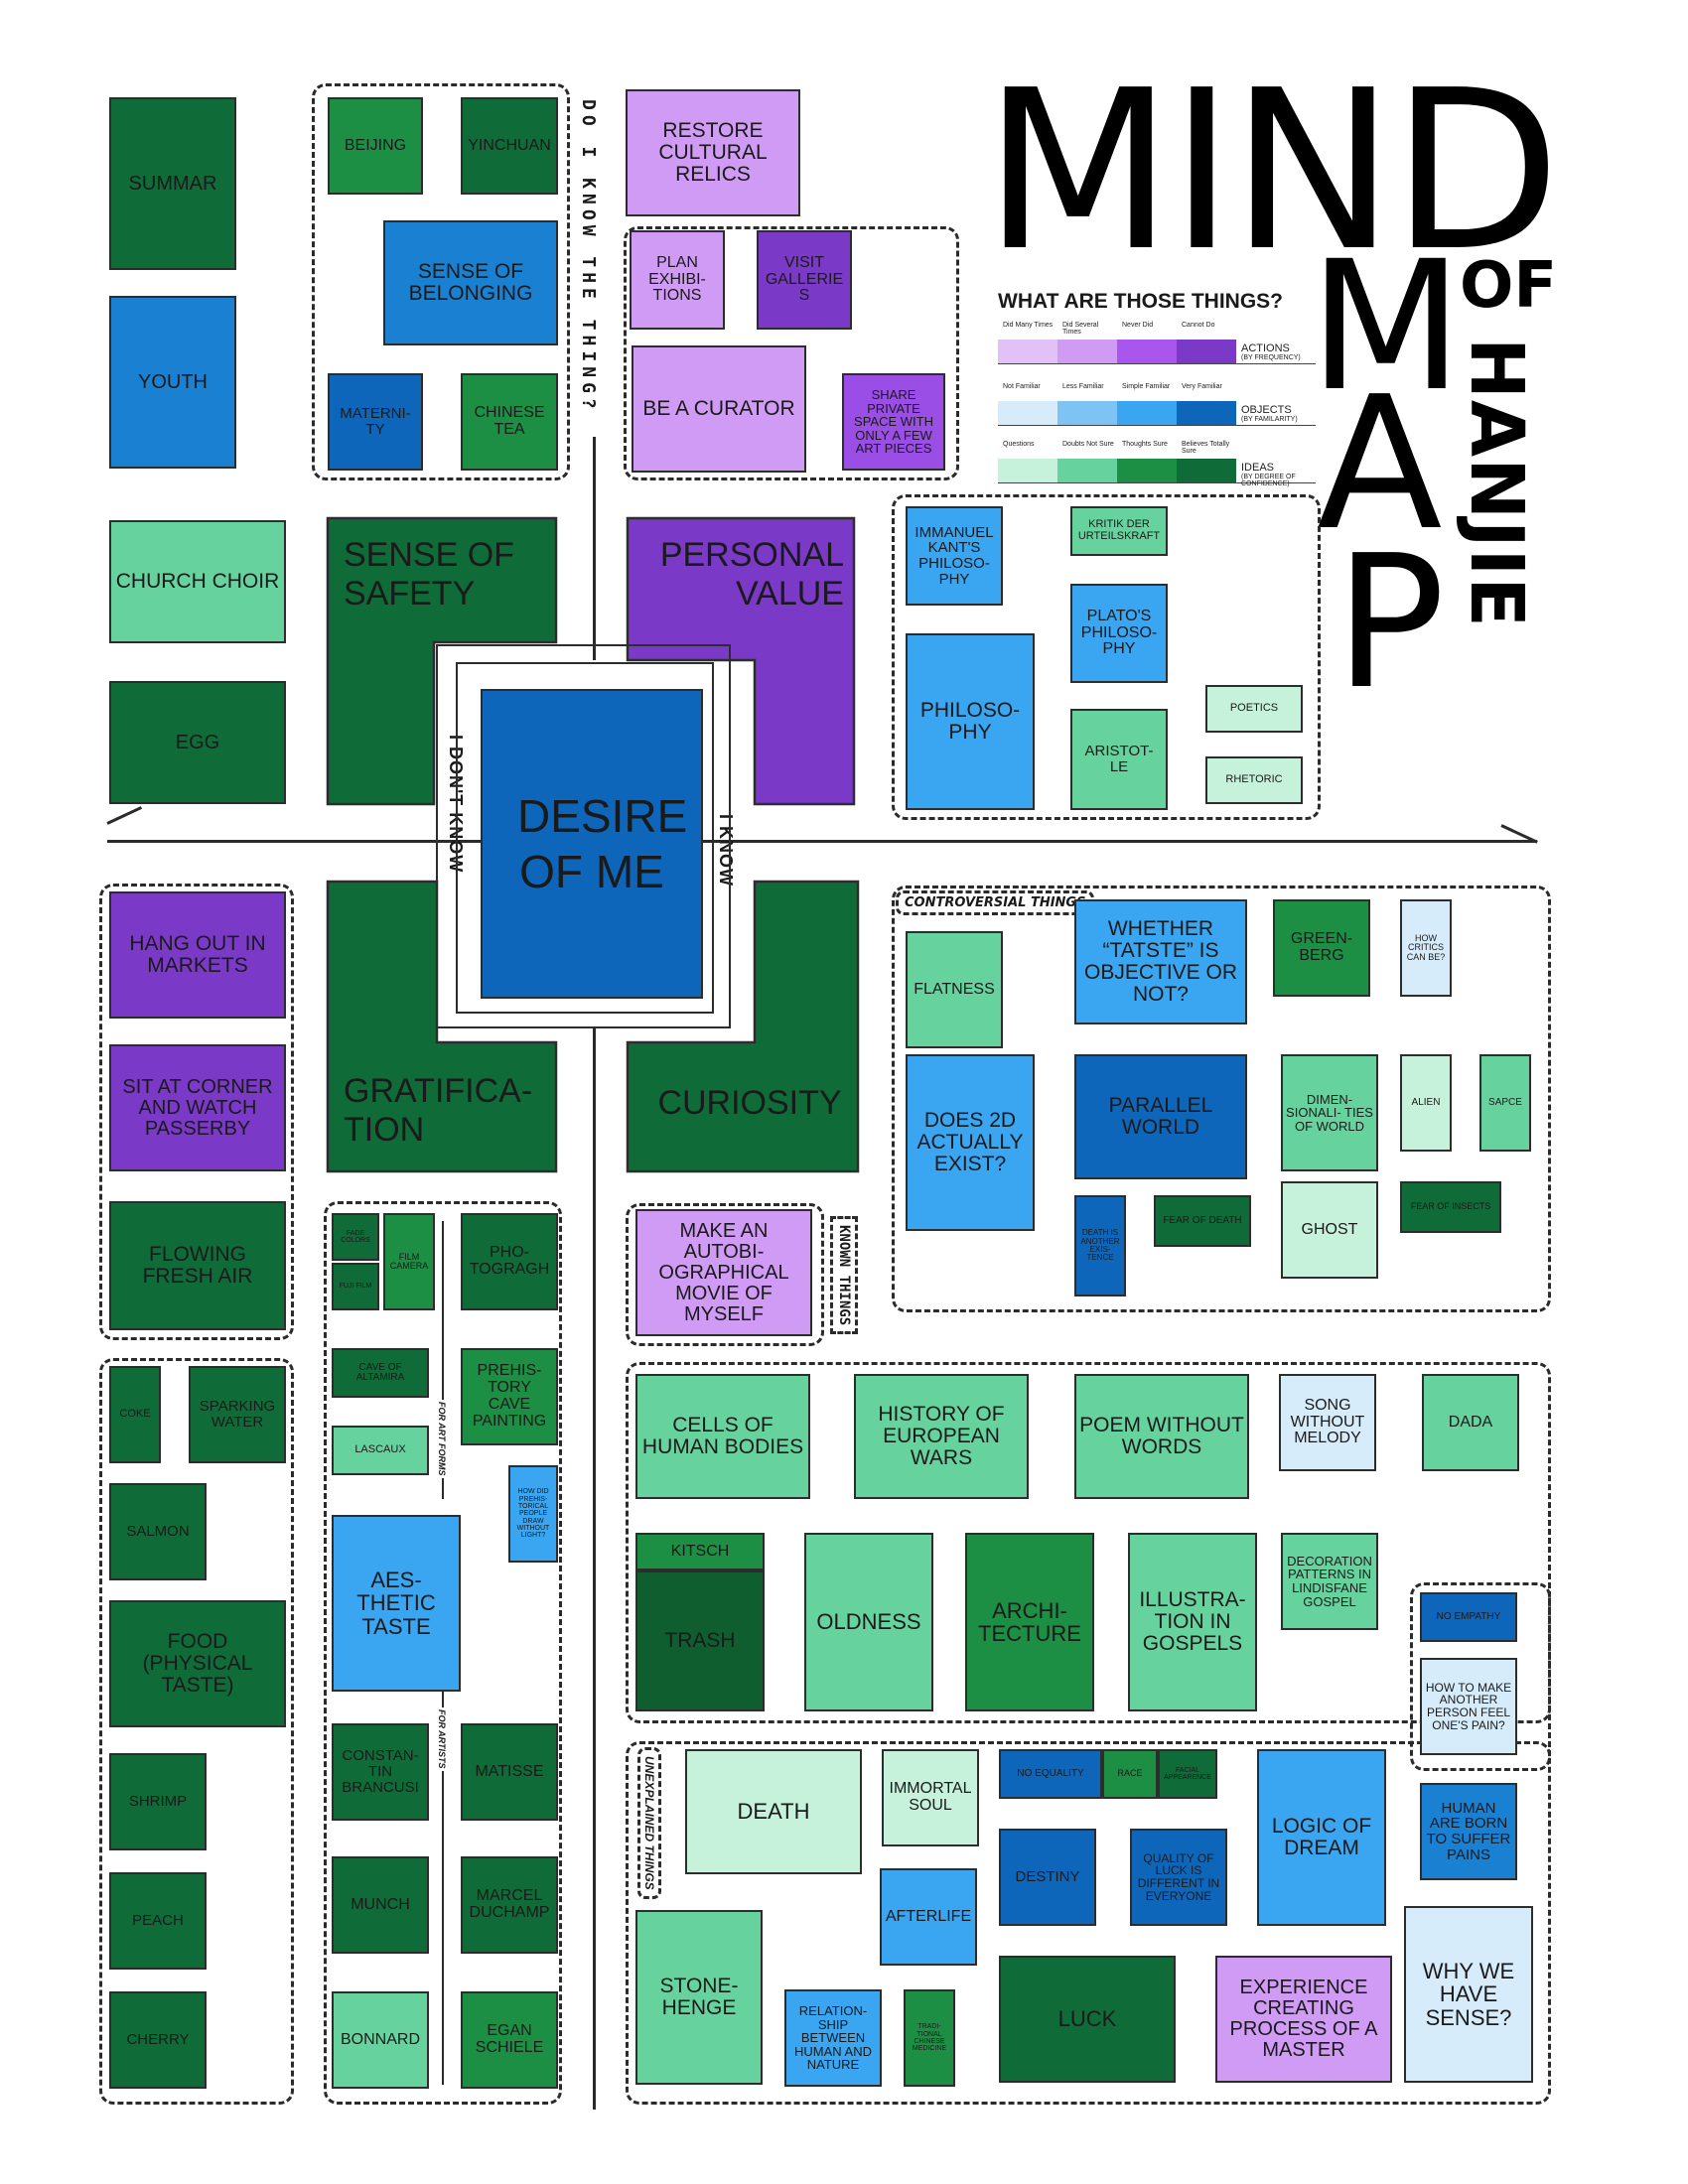  I want to click on node-label: CHURCH CHOIR, so click(197, 581).